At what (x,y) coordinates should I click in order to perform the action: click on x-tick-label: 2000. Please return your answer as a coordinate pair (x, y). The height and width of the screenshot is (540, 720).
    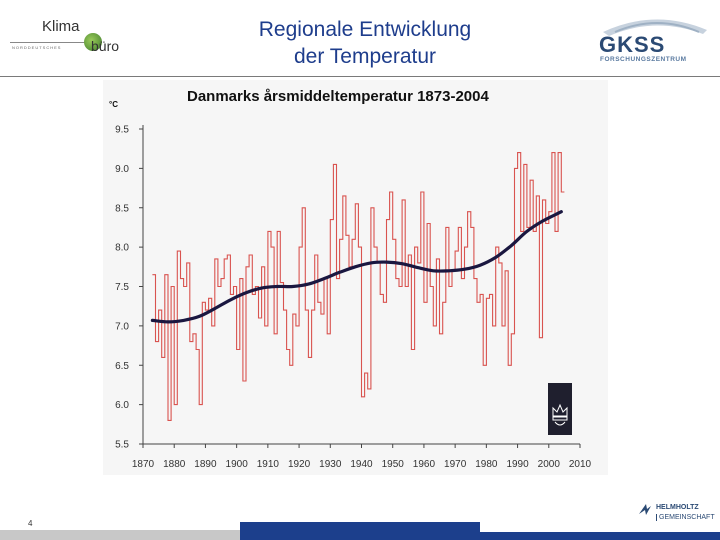
    Looking at the image, I should click on (549, 464).